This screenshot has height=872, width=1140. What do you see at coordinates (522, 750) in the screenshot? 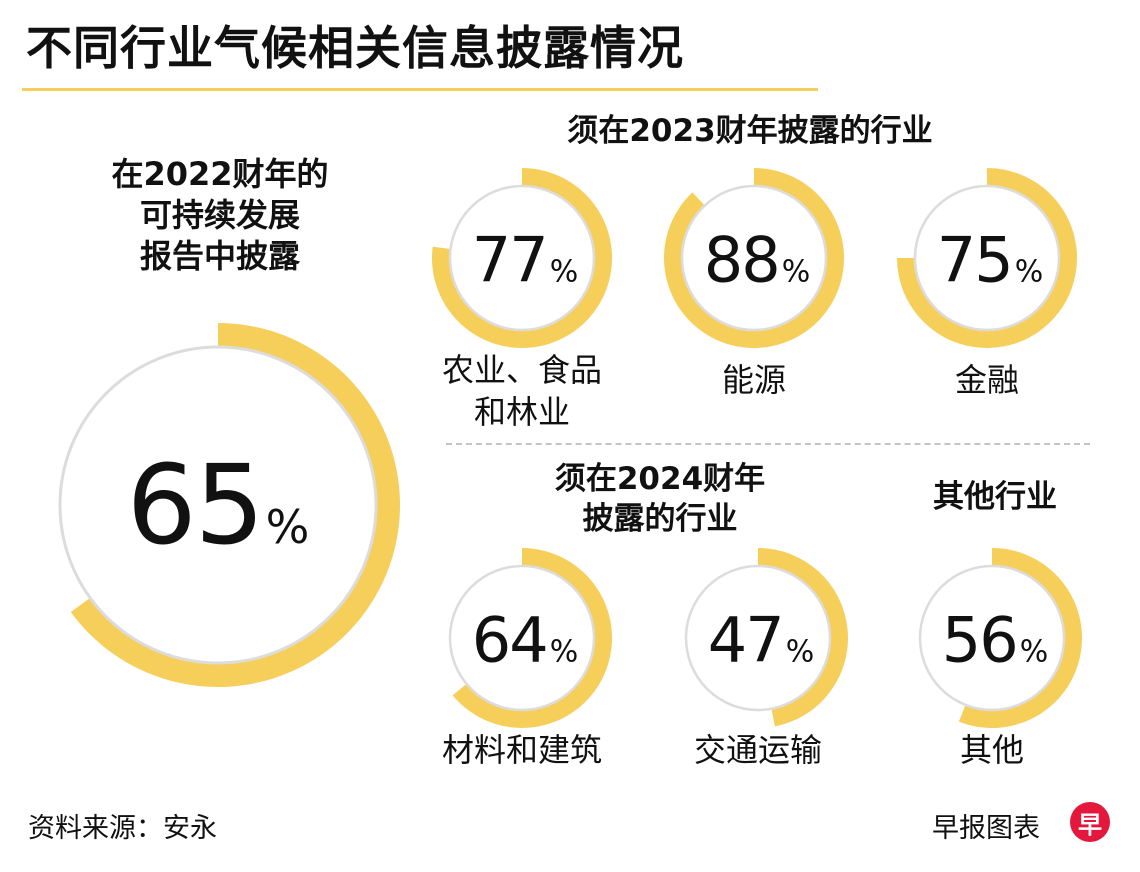
I see `category-label-materials: 材料和建筑` at bounding box center [522, 750].